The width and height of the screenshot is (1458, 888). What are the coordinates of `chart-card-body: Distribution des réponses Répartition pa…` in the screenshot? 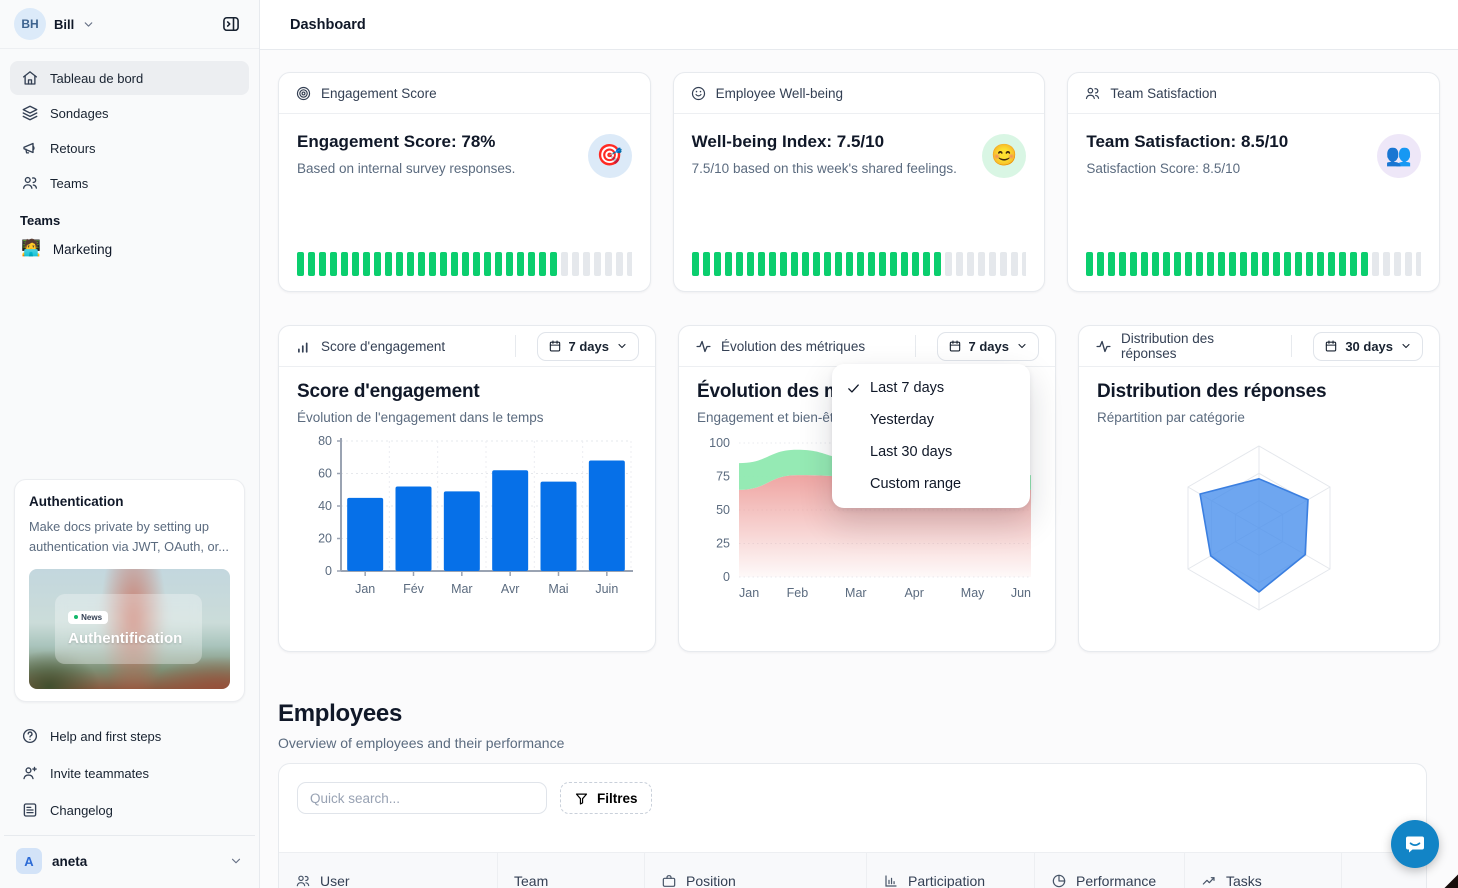 It's located at (1259, 494).